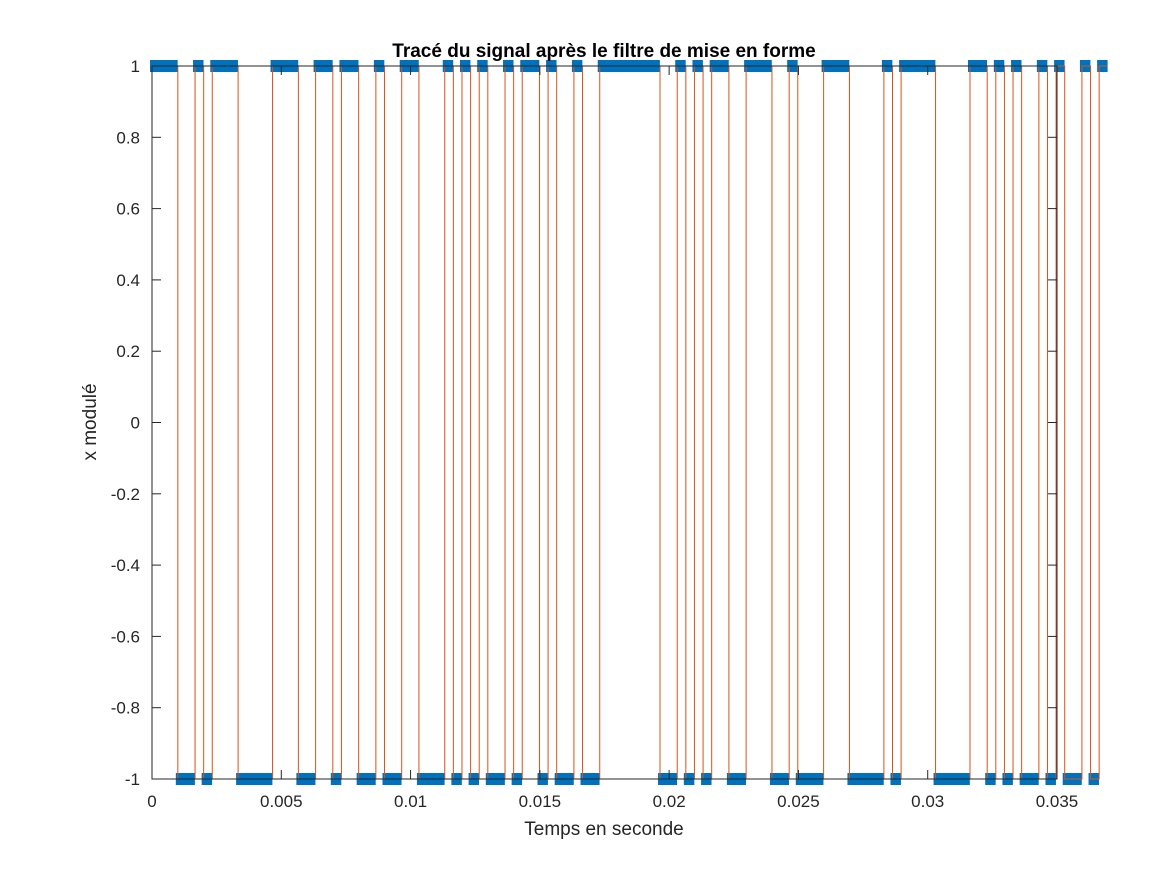 This screenshot has width=1167, height=875. What do you see at coordinates (669, 801) in the screenshot?
I see `x-tick-label: 0.02` at bounding box center [669, 801].